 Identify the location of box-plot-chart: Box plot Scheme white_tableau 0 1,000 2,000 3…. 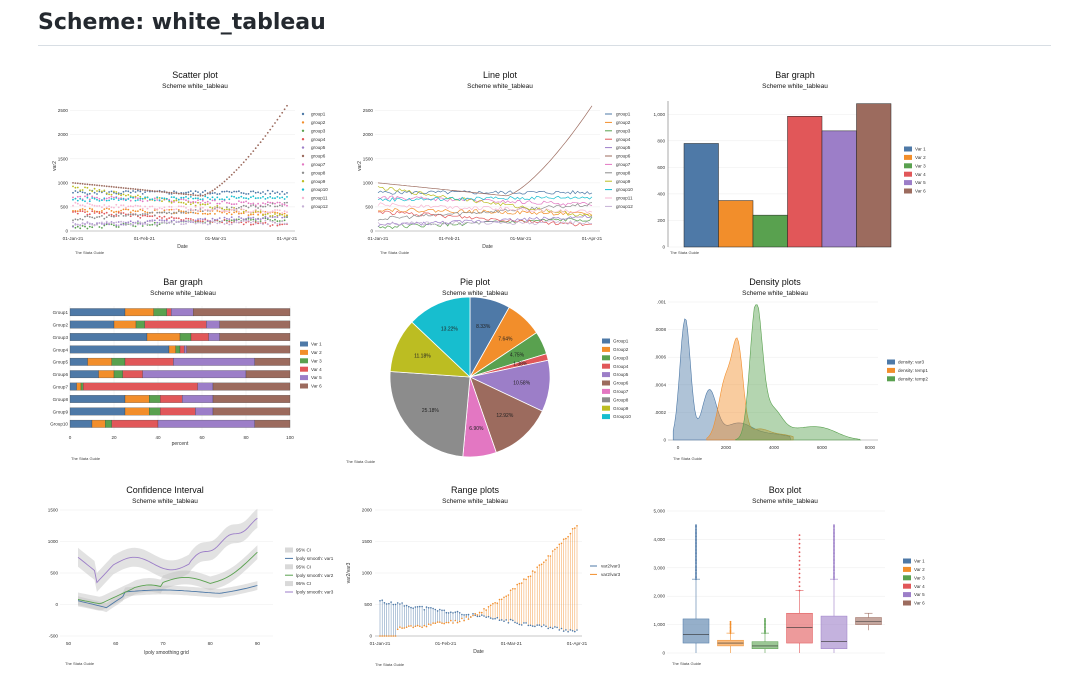
(790, 575).